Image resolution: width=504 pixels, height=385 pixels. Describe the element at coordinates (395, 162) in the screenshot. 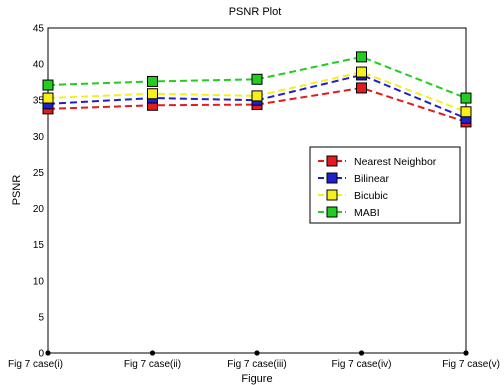

I see `legend-label: Nearest Neighbor` at that location.